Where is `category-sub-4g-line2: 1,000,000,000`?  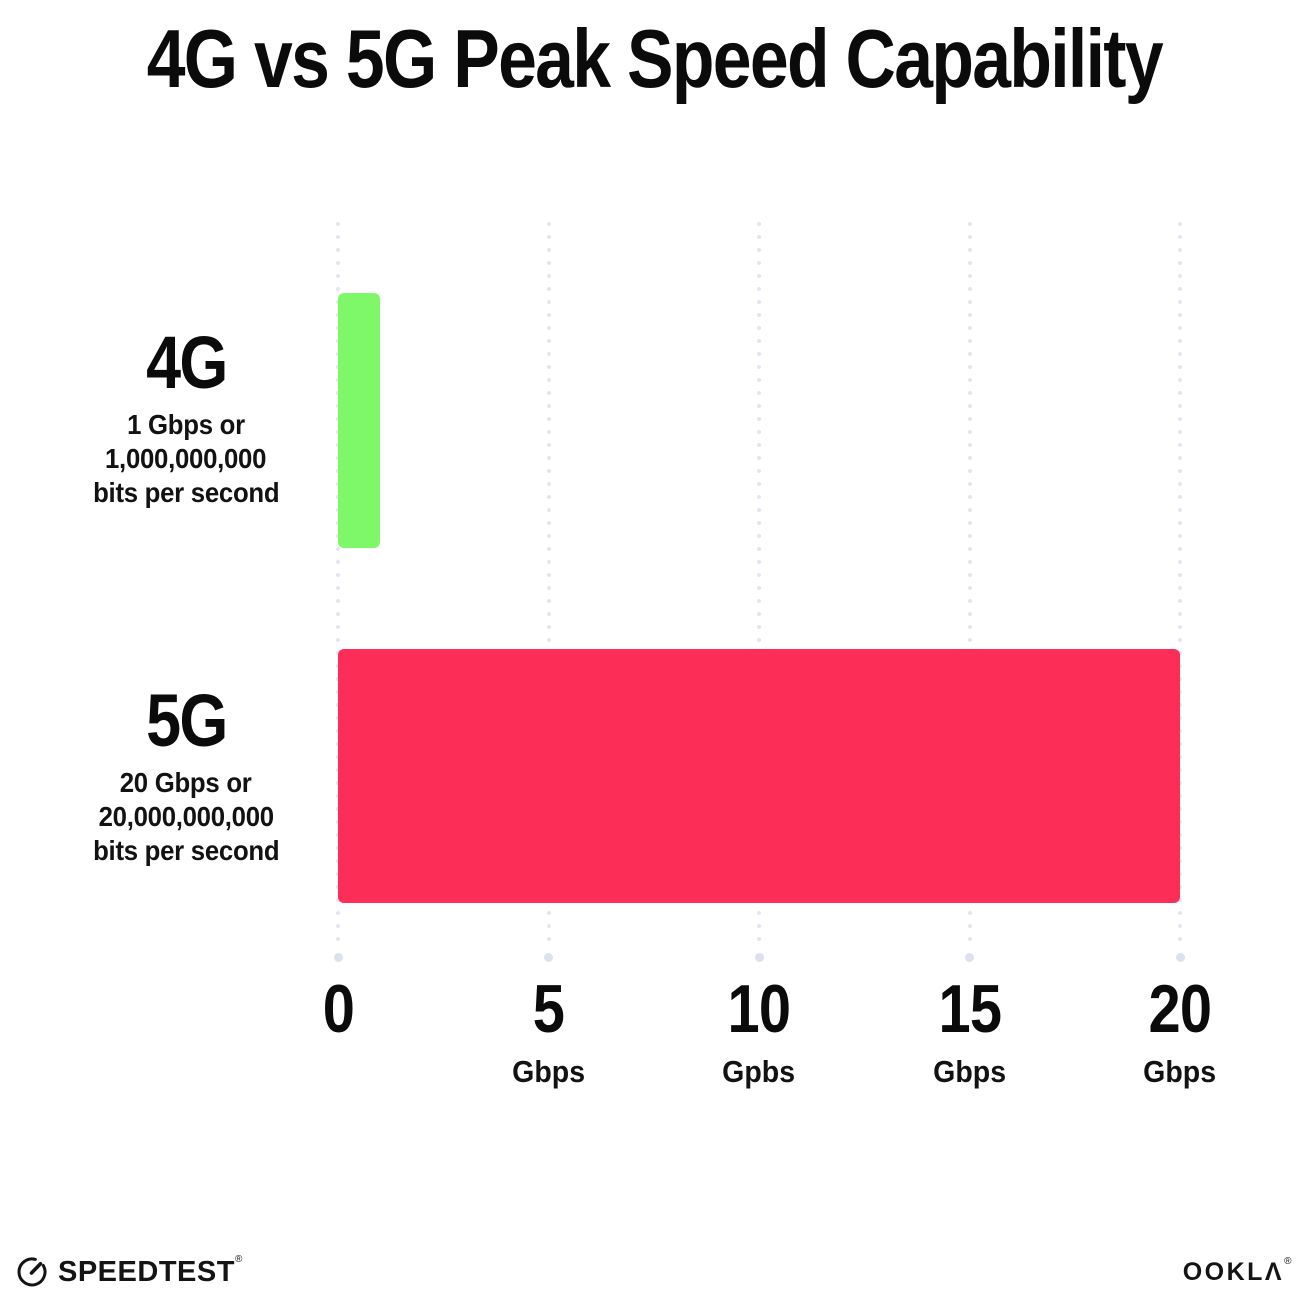
category-sub-4g-line2: 1,000,000,000 is located at coordinates (186, 459).